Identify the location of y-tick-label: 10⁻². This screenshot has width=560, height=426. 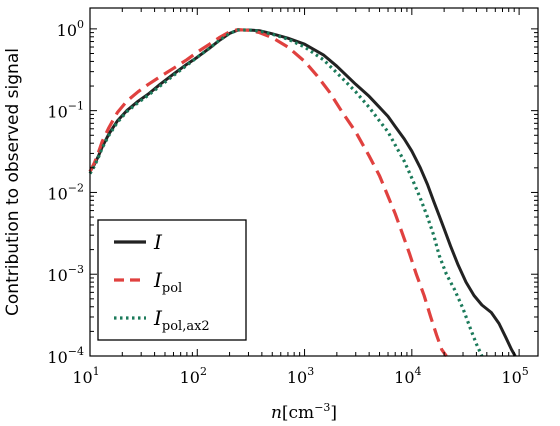
(65, 192).